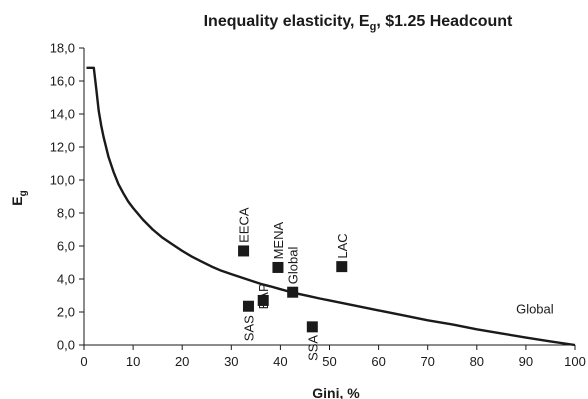  I want to click on point-label-eap: EAP, so click(263, 296).